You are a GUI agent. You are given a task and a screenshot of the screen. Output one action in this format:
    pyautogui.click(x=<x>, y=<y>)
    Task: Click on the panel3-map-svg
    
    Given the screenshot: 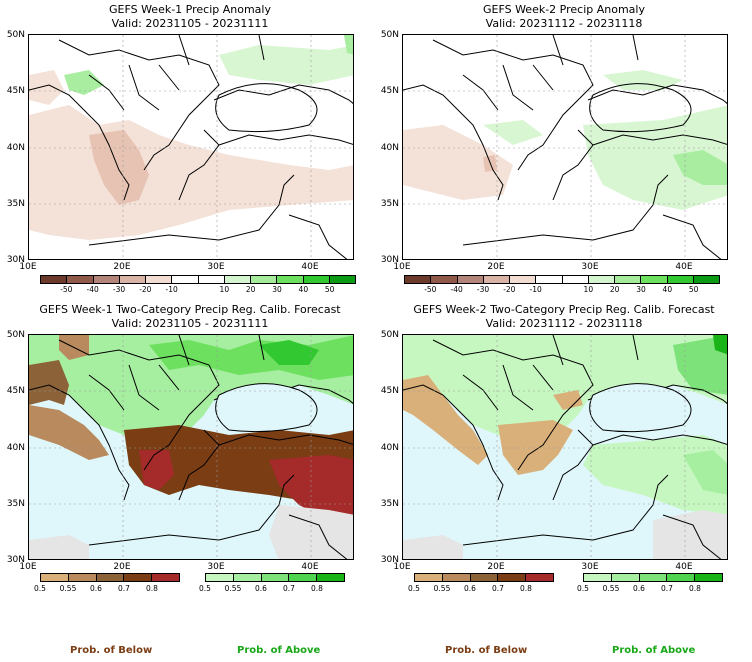 What is the action you would take?
    pyautogui.click(x=191, y=447)
    